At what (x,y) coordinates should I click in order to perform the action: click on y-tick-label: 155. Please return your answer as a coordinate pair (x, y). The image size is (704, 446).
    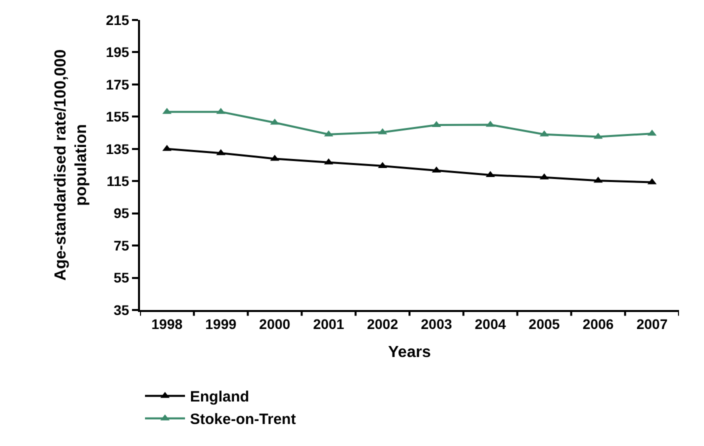
    Looking at the image, I should click on (118, 116).